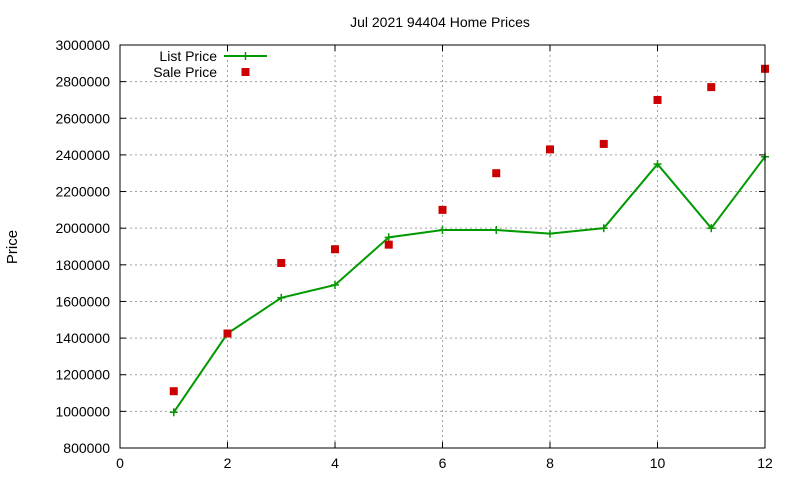  Describe the element at coordinates (82, 265) in the screenshot. I see `y-tick-label: 1800000` at that location.